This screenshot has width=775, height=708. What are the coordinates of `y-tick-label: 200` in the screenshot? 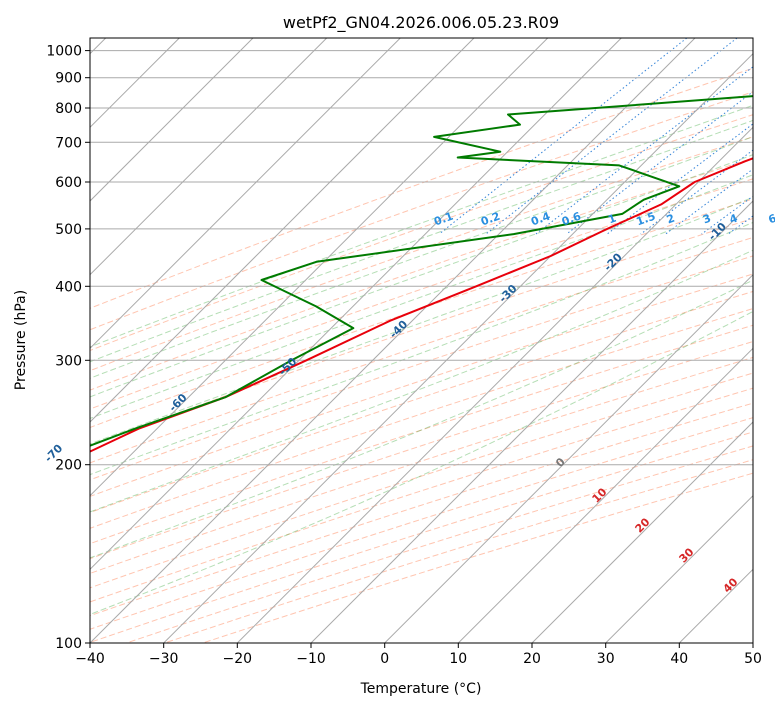 It's located at (68, 466).